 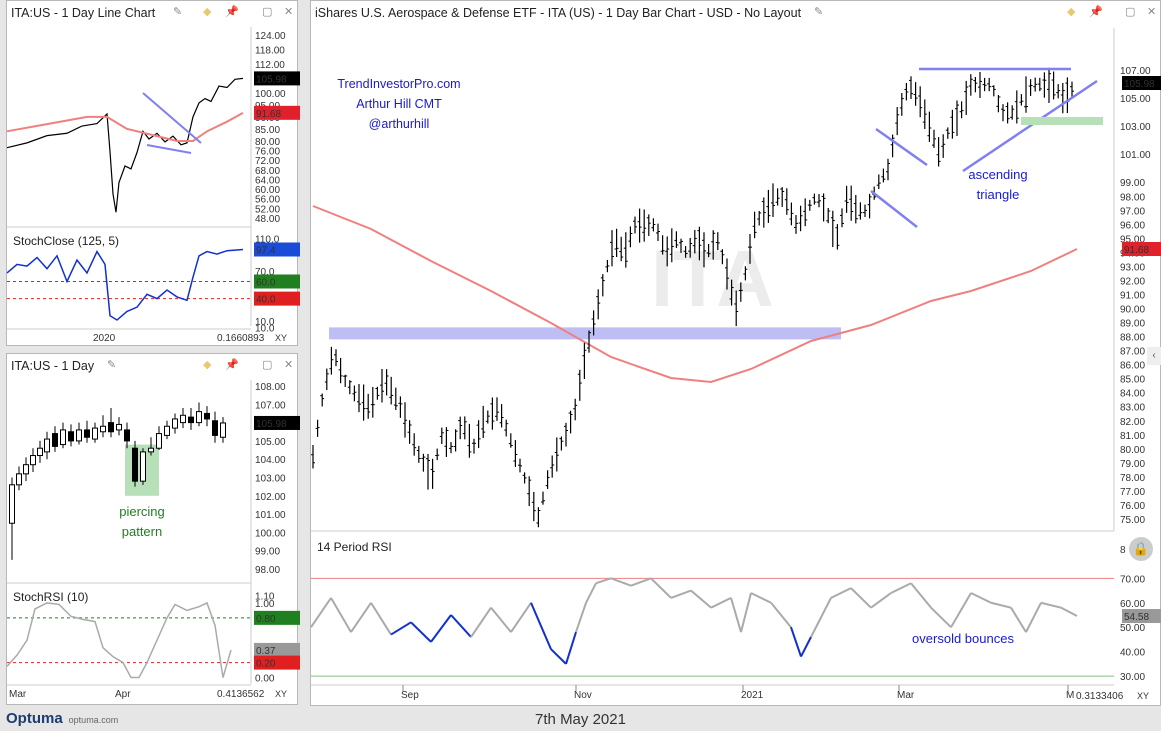 I want to click on y-tick-label: 78.00, so click(x=1132, y=478).